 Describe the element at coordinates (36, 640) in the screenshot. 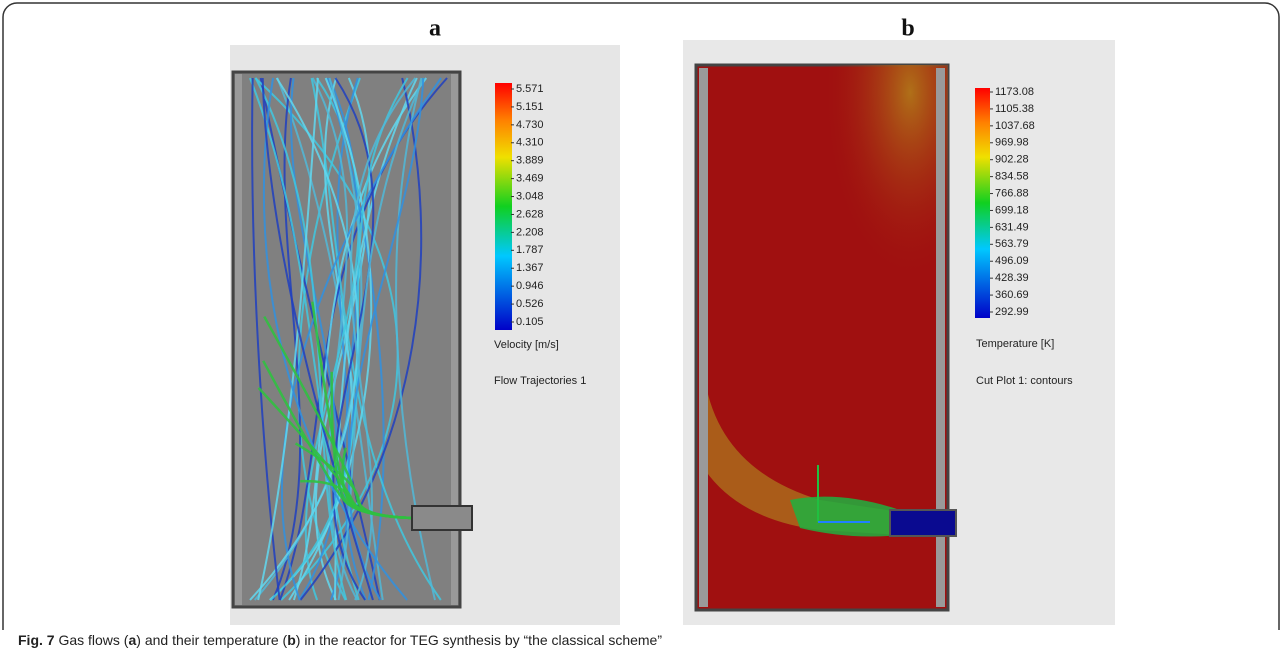

I see `caption-label: Fig. 7` at that location.